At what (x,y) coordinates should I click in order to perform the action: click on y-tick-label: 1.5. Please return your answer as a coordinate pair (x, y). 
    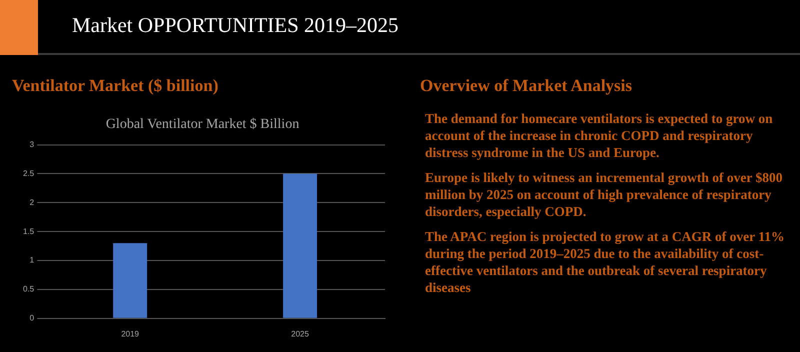
    Looking at the image, I should click on (28, 231).